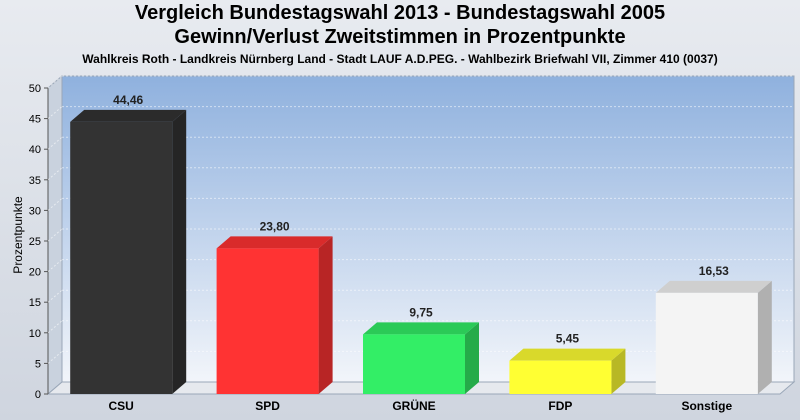  What do you see at coordinates (560, 406) in the screenshot?
I see `x-tick-label: FDP` at bounding box center [560, 406].